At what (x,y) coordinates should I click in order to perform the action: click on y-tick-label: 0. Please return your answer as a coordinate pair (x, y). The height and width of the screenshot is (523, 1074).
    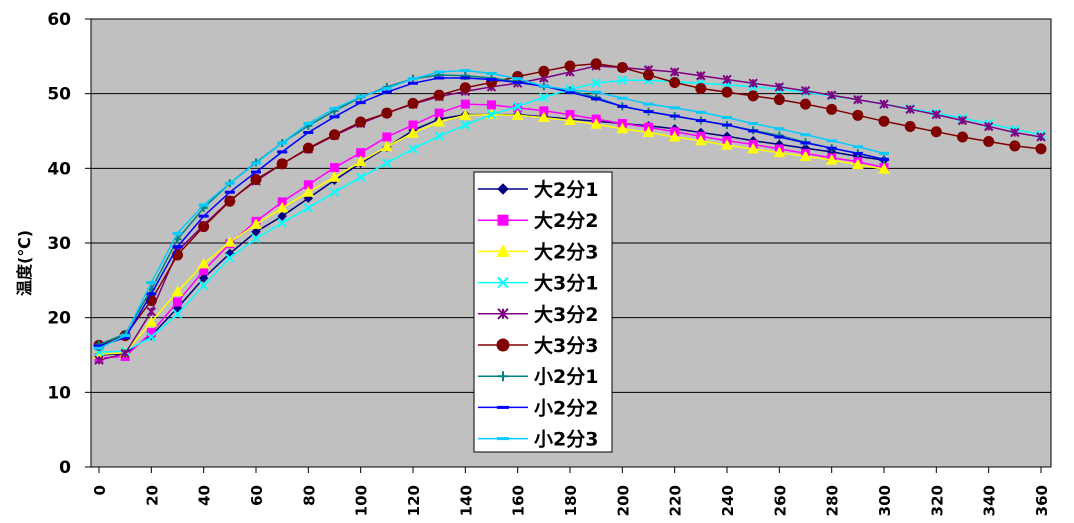
    Looking at the image, I should click on (65, 468).